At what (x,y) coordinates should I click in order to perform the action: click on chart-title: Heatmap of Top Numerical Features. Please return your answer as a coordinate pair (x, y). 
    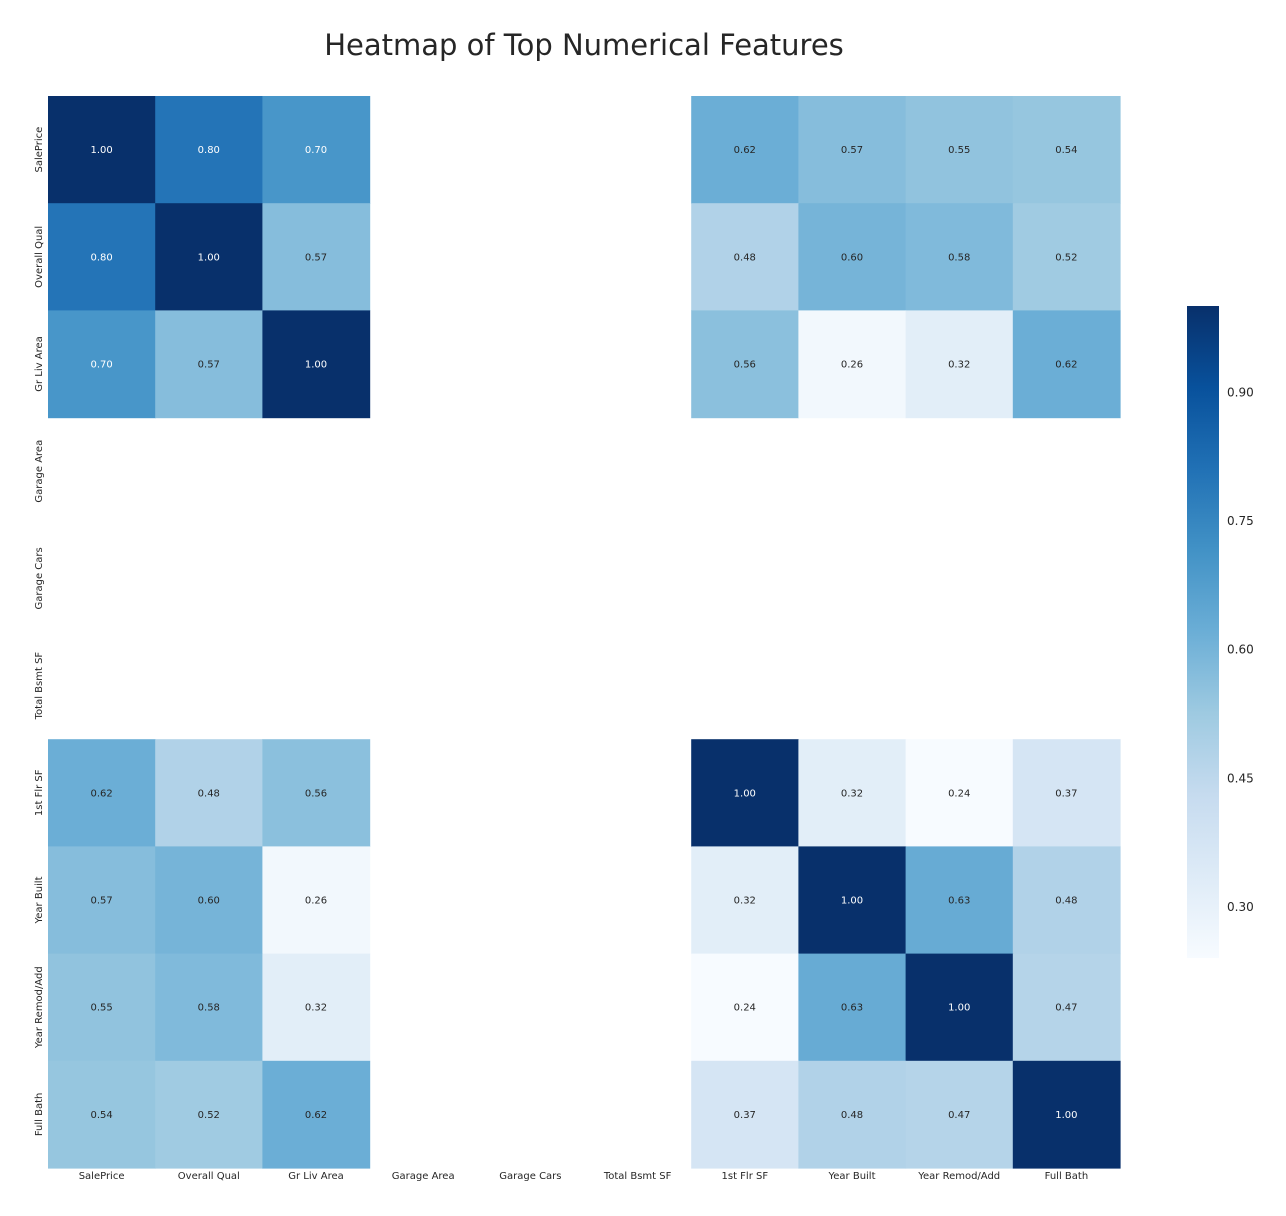
    Looking at the image, I should click on (584, 45).